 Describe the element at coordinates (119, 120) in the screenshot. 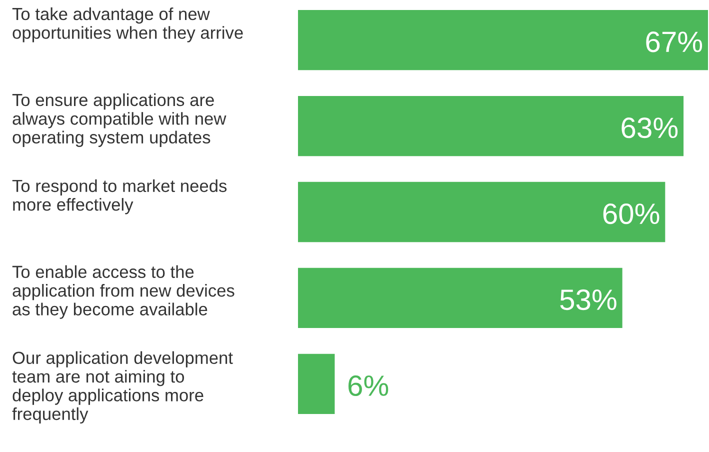

I see `y-tick-label: To ensure applications are always compatible with new operating system updates` at that location.